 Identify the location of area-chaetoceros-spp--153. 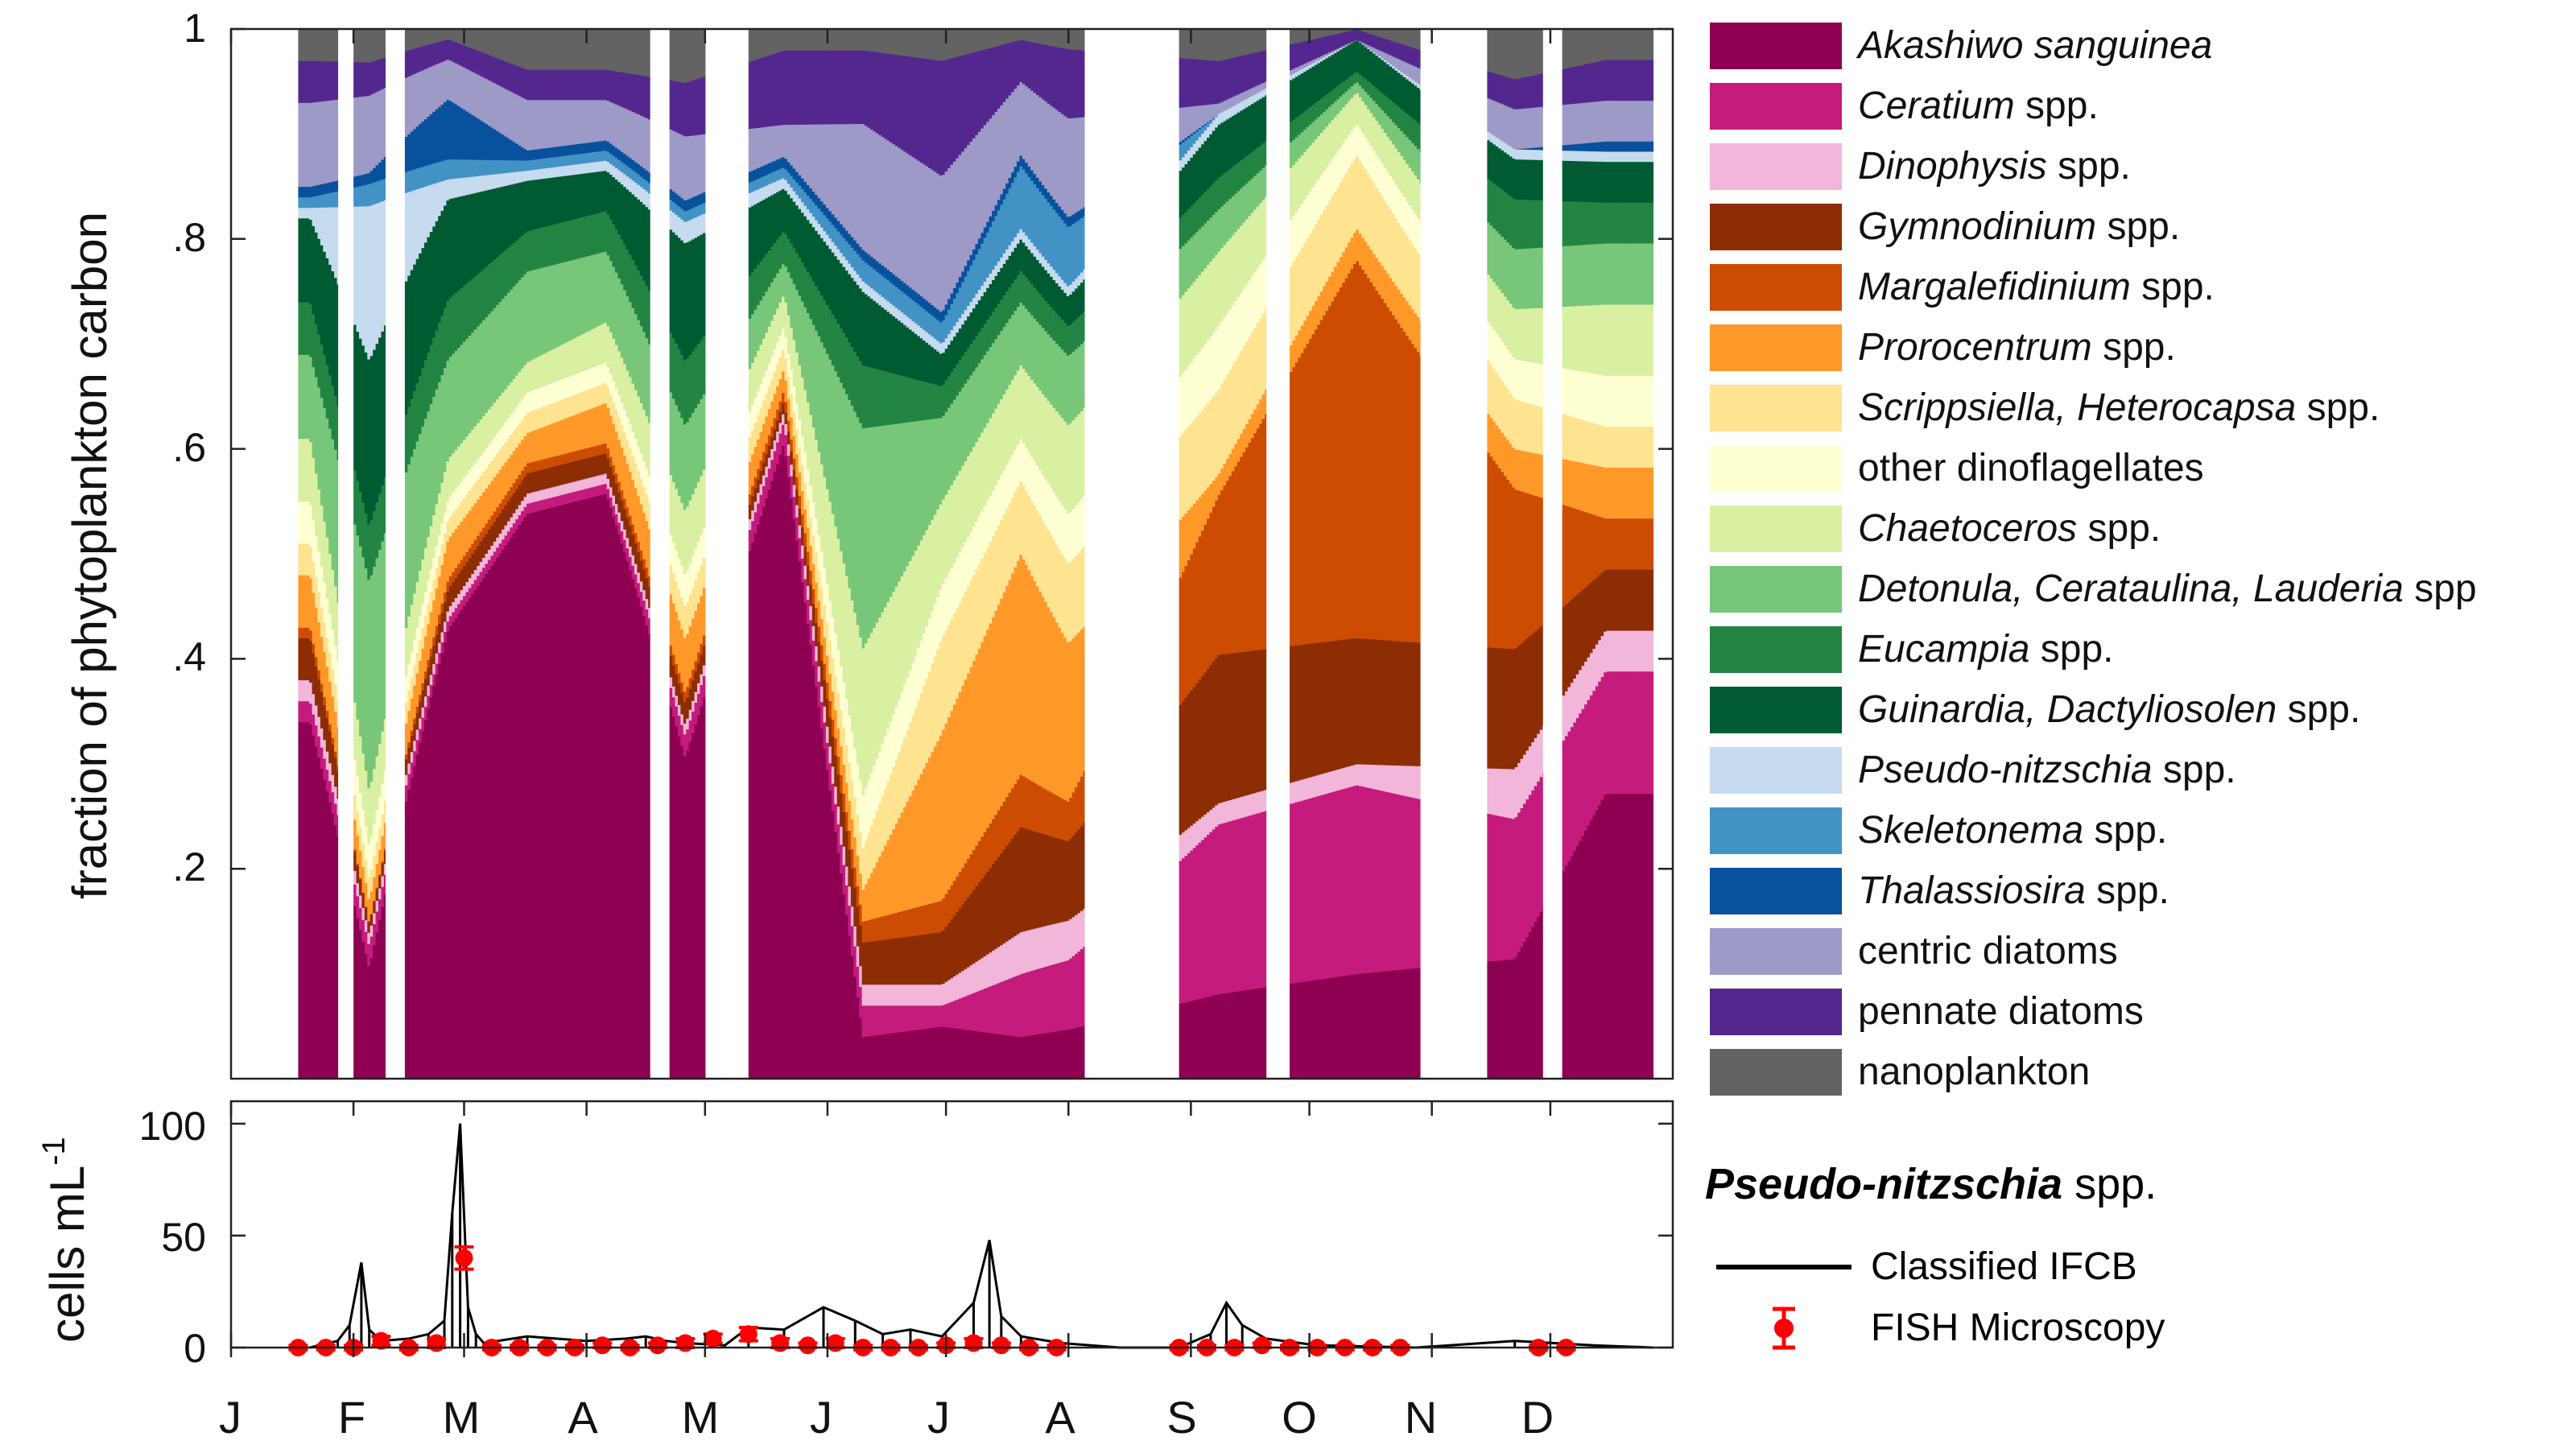
(817, 479).